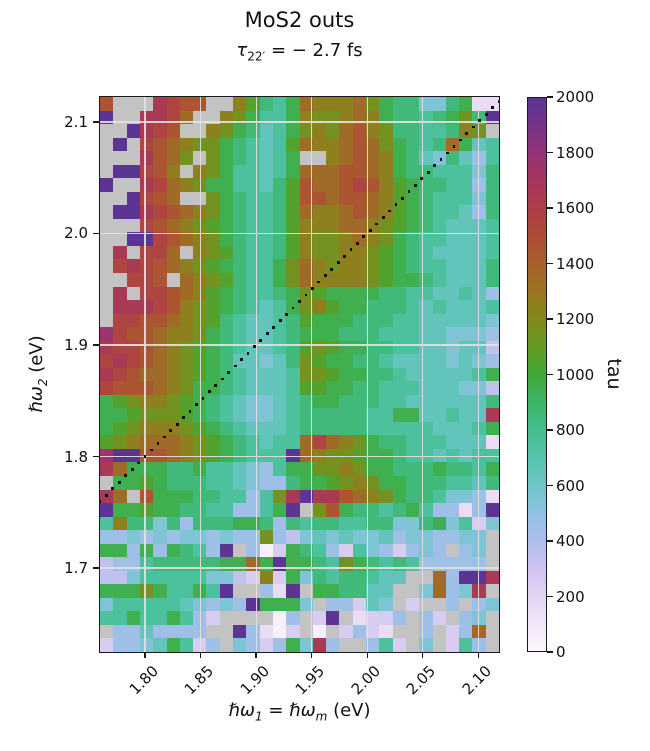 This screenshot has height=751, width=650. What do you see at coordinates (256, 655) in the screenshot?
I see `x-tickmark` at bounding box center [256, 655].